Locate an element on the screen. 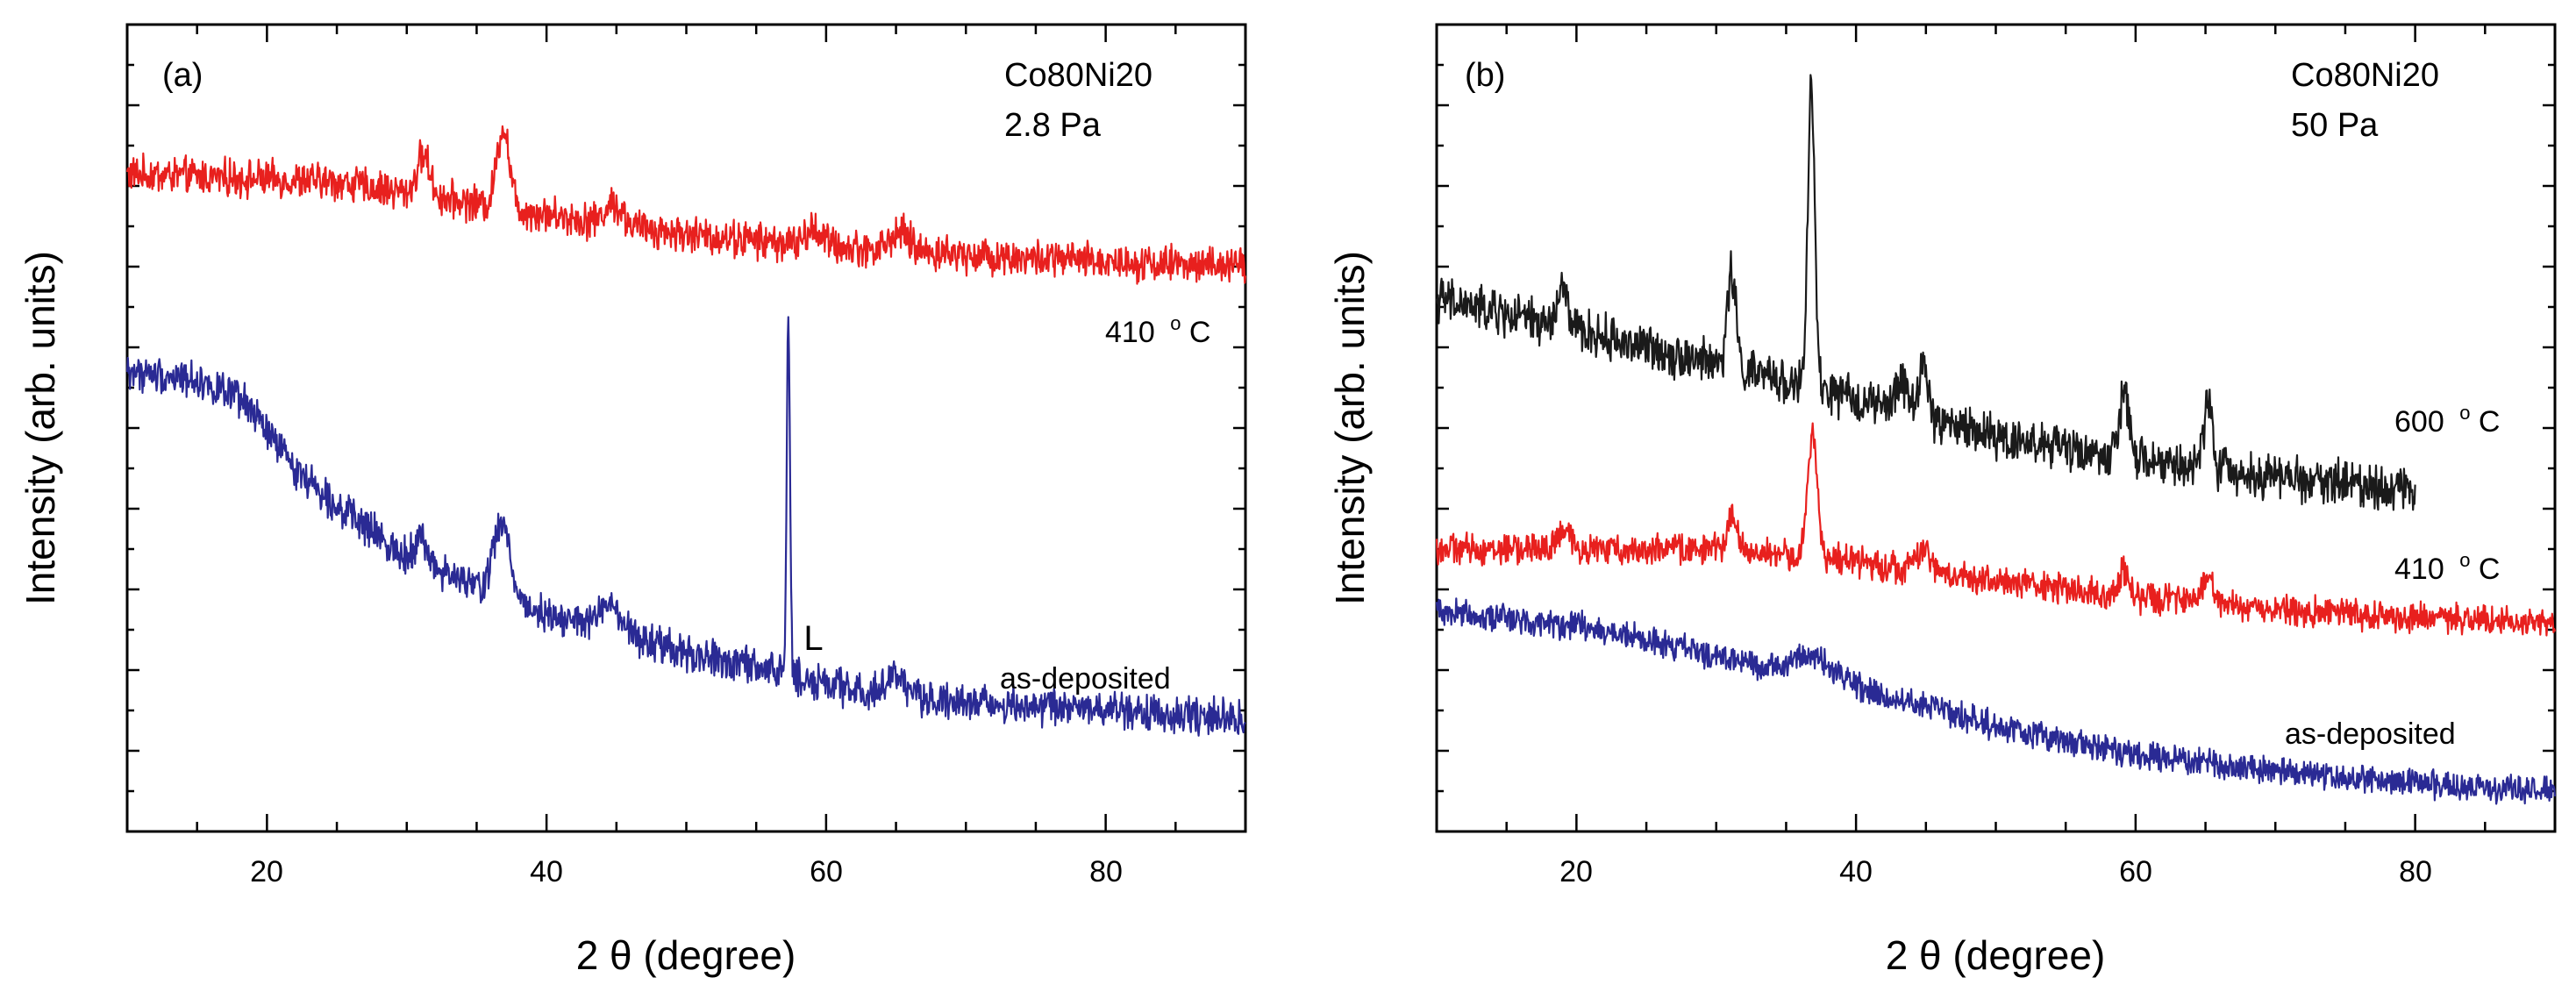  x-tick-label-b-80: 80 is located at coordinates (2415, 871).